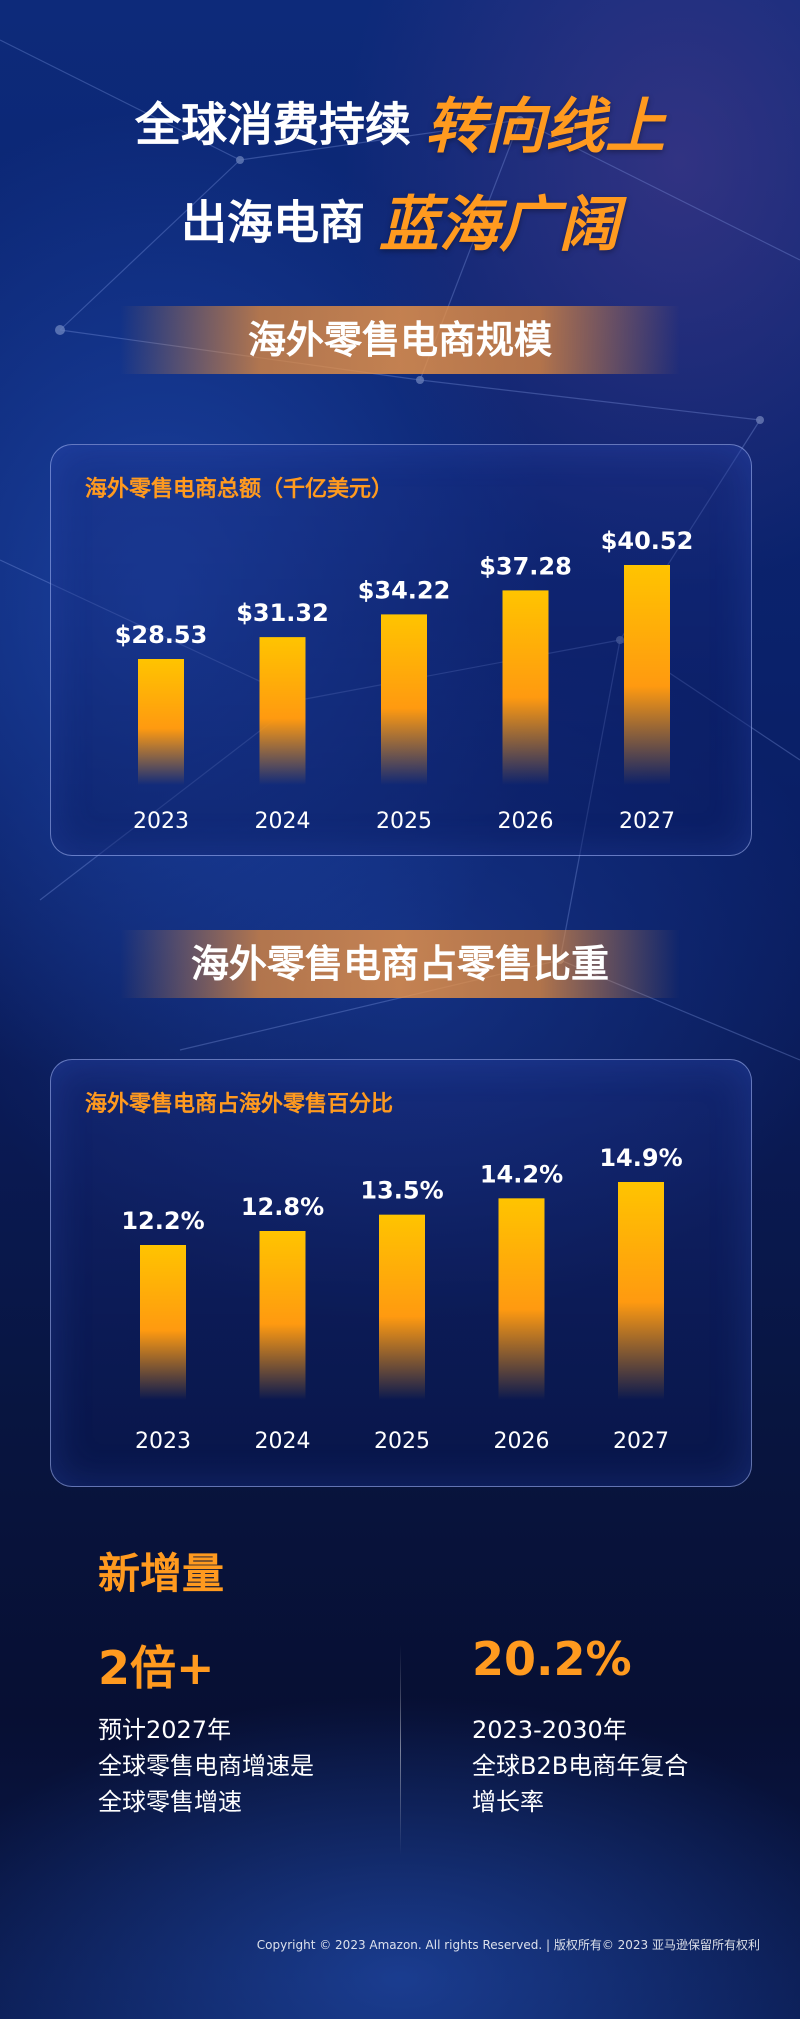 The height and width of the screenshot is (2019, 800). I want to click on chart-1-value-label-2025: $34.22, so click(404, 590).